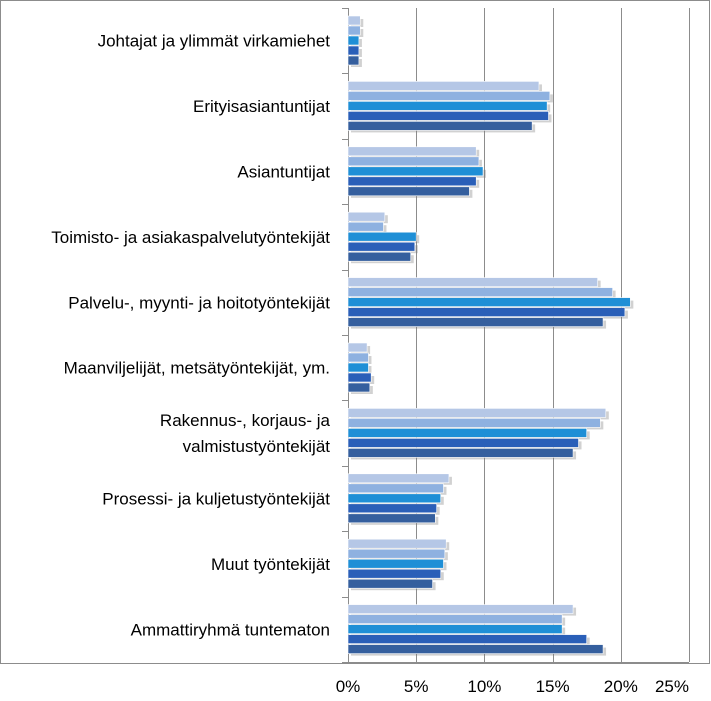  Describe the element at coordinates (190, 237) in the screenshot. I see `category-label: Toimisto- ja asiakaspalvelutyöntekijät` at that location.